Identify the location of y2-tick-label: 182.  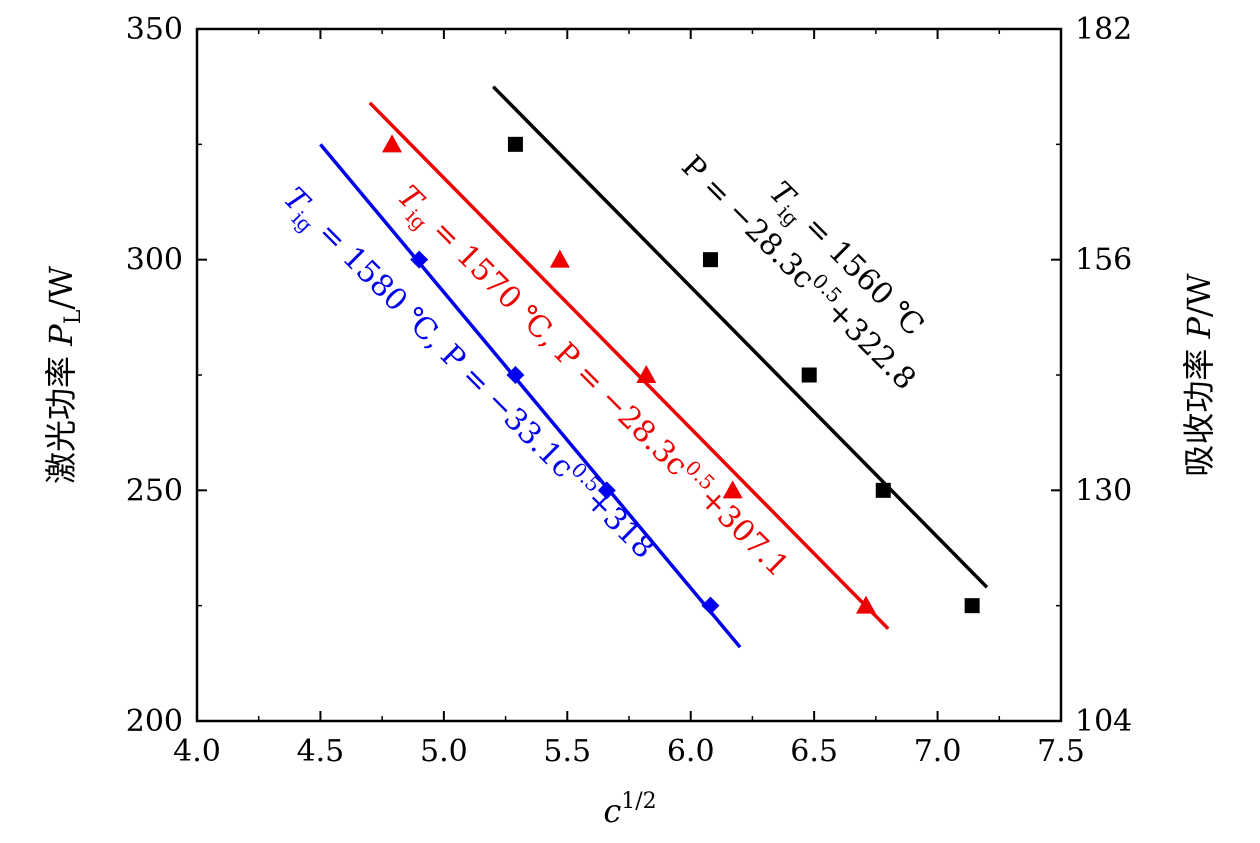
(1103, 29).